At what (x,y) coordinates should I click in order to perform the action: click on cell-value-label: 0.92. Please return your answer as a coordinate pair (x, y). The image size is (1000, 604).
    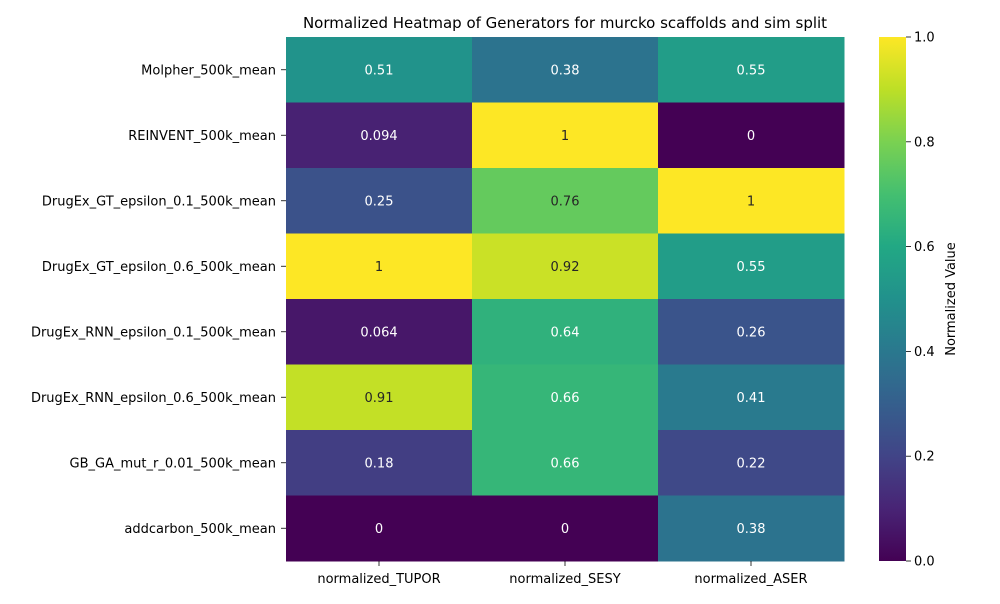
    Looking at the image, I should click on (565, 267).